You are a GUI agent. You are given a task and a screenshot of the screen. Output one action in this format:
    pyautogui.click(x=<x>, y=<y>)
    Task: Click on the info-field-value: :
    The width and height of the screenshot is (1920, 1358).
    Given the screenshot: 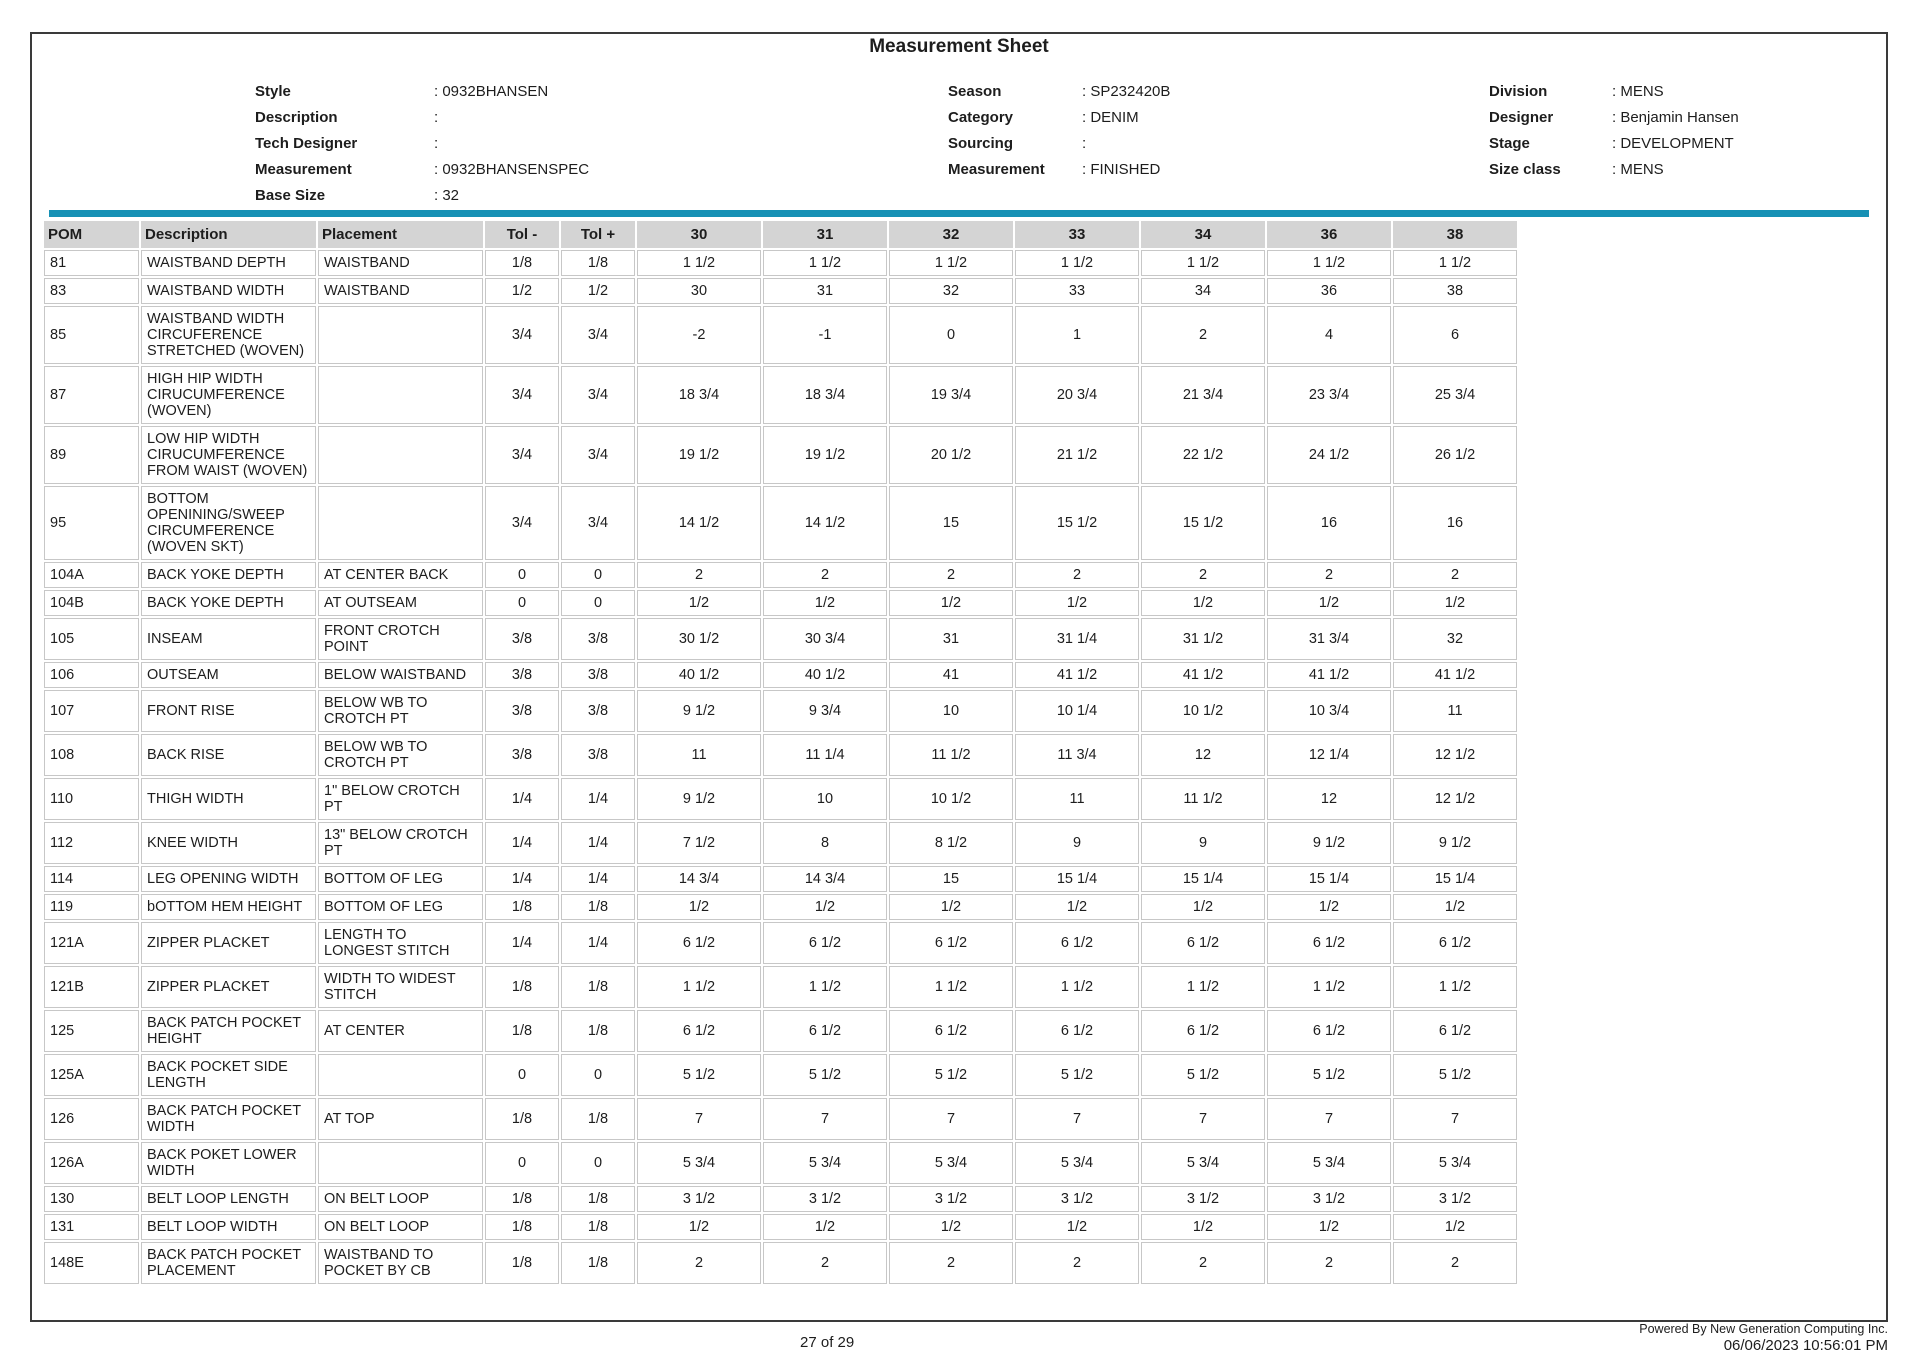 What is the action you would take?
    pyautogui.click(x=1084, y=143)
    